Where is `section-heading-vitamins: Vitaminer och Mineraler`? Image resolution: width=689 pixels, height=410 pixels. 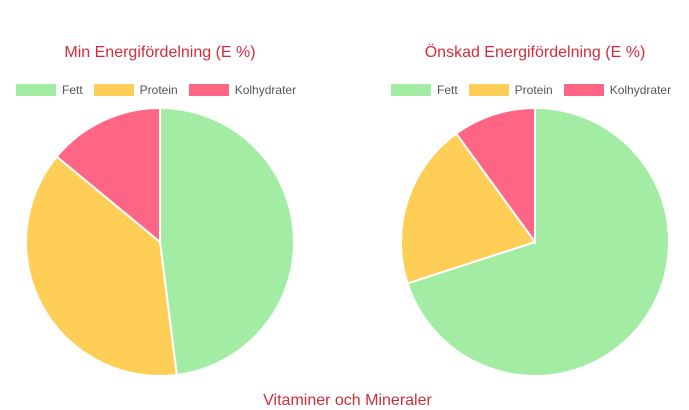 section-heading-vitamins: Vitaminer och Mineraler is located at coordinates (347, 400).